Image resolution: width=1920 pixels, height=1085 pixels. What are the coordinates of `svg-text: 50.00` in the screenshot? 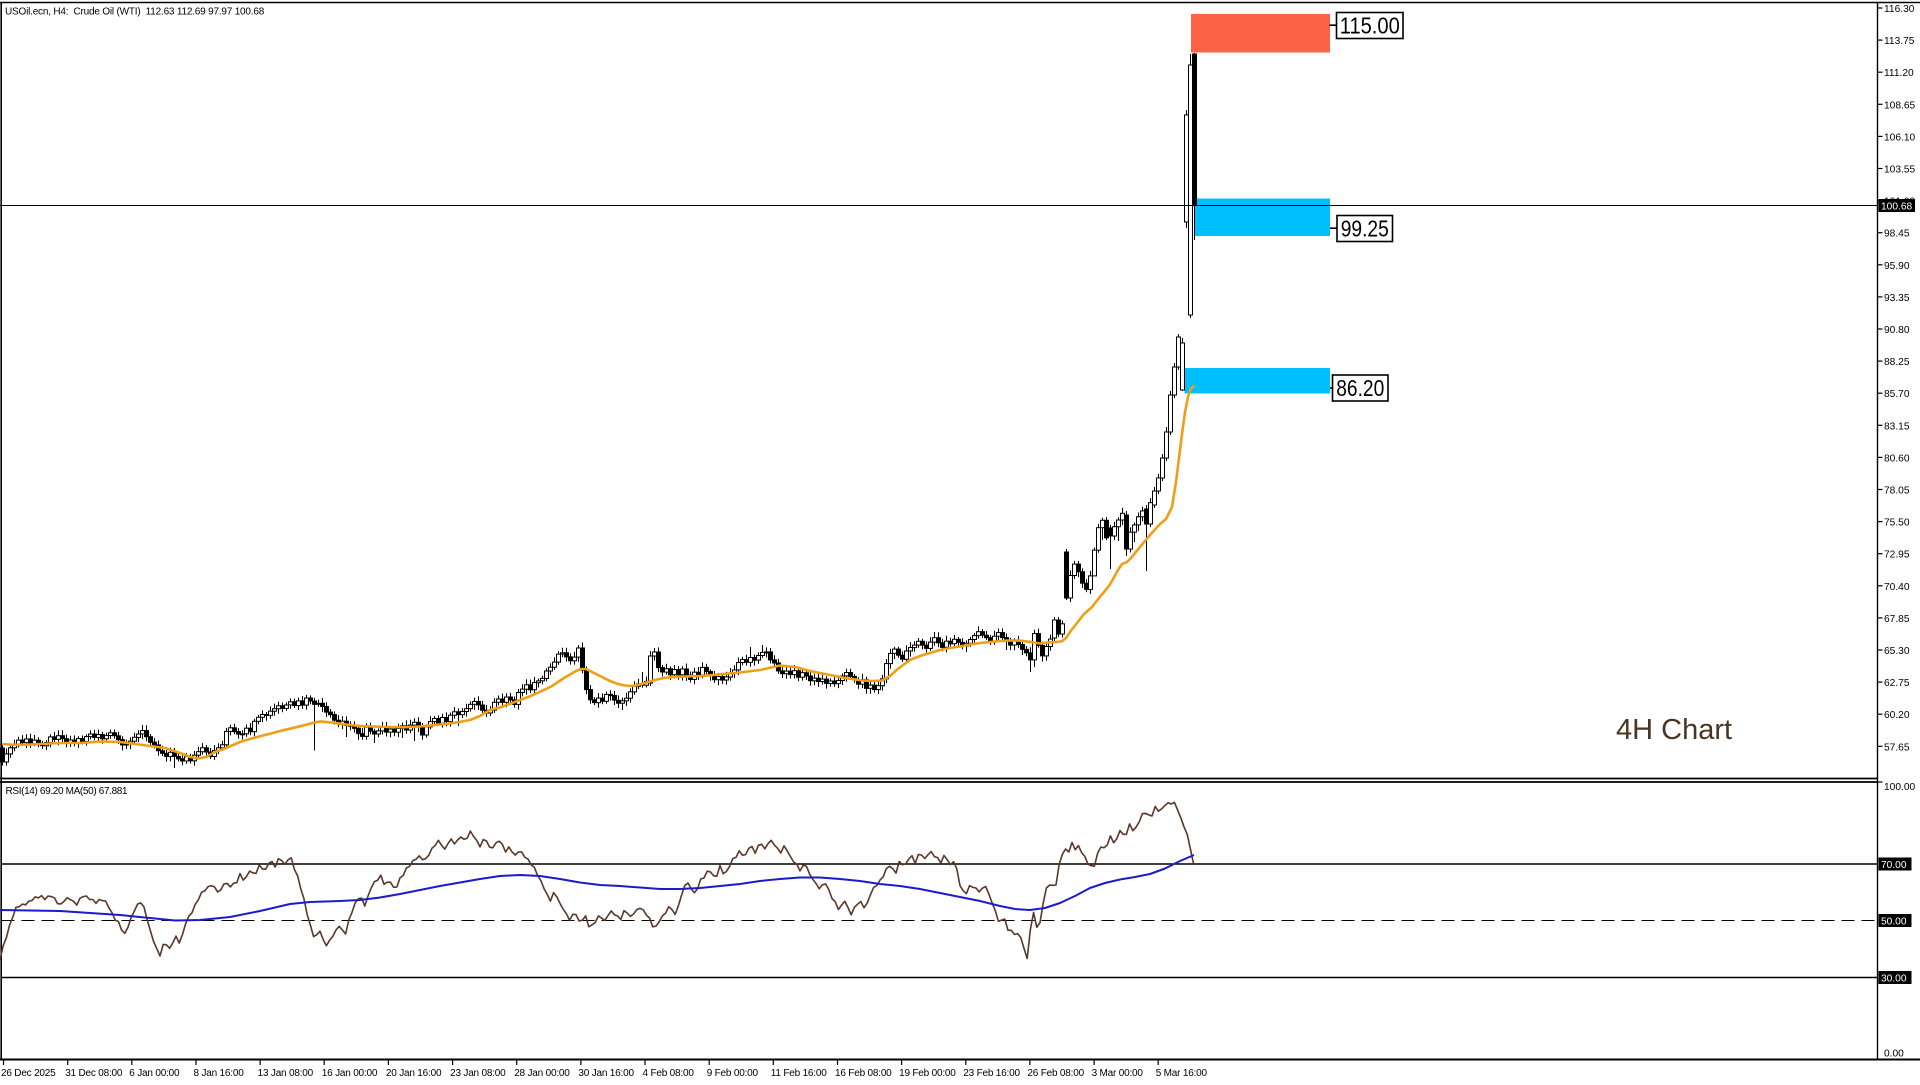 It's located at (1894, 922).